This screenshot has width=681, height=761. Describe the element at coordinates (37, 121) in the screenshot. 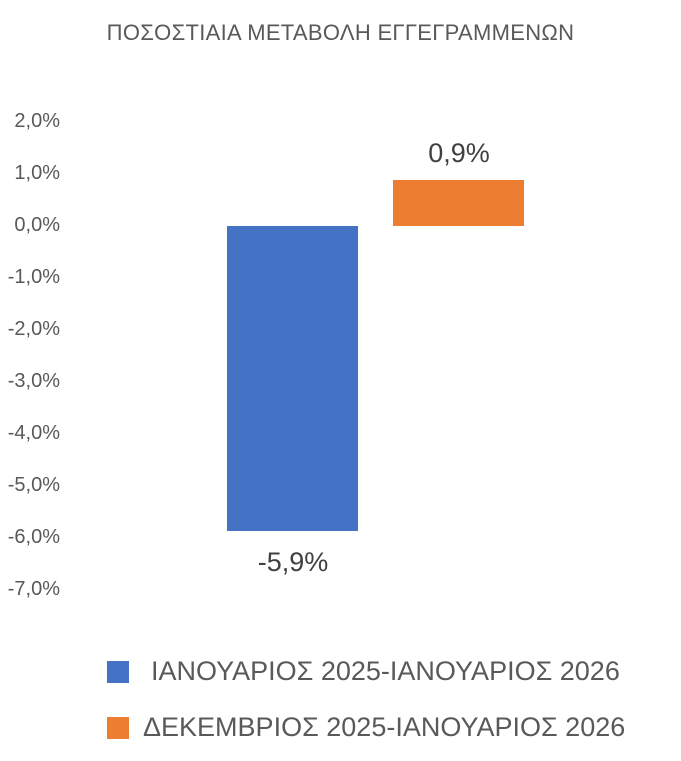

I see `y-tick-label: 2,0%` at that location.